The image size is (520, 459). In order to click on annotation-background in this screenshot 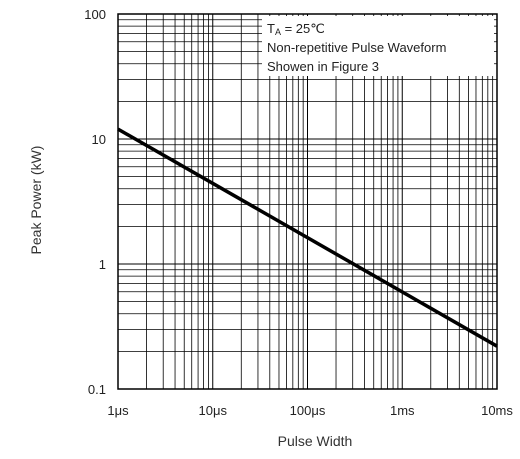, I will do `click(378, 46)`.